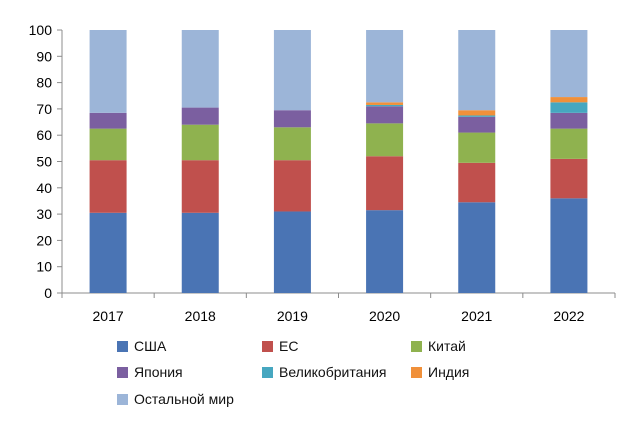 The height and width of the screenshot is (433, 640). I want to click on y-tick-label: 20, so click(44, 240).